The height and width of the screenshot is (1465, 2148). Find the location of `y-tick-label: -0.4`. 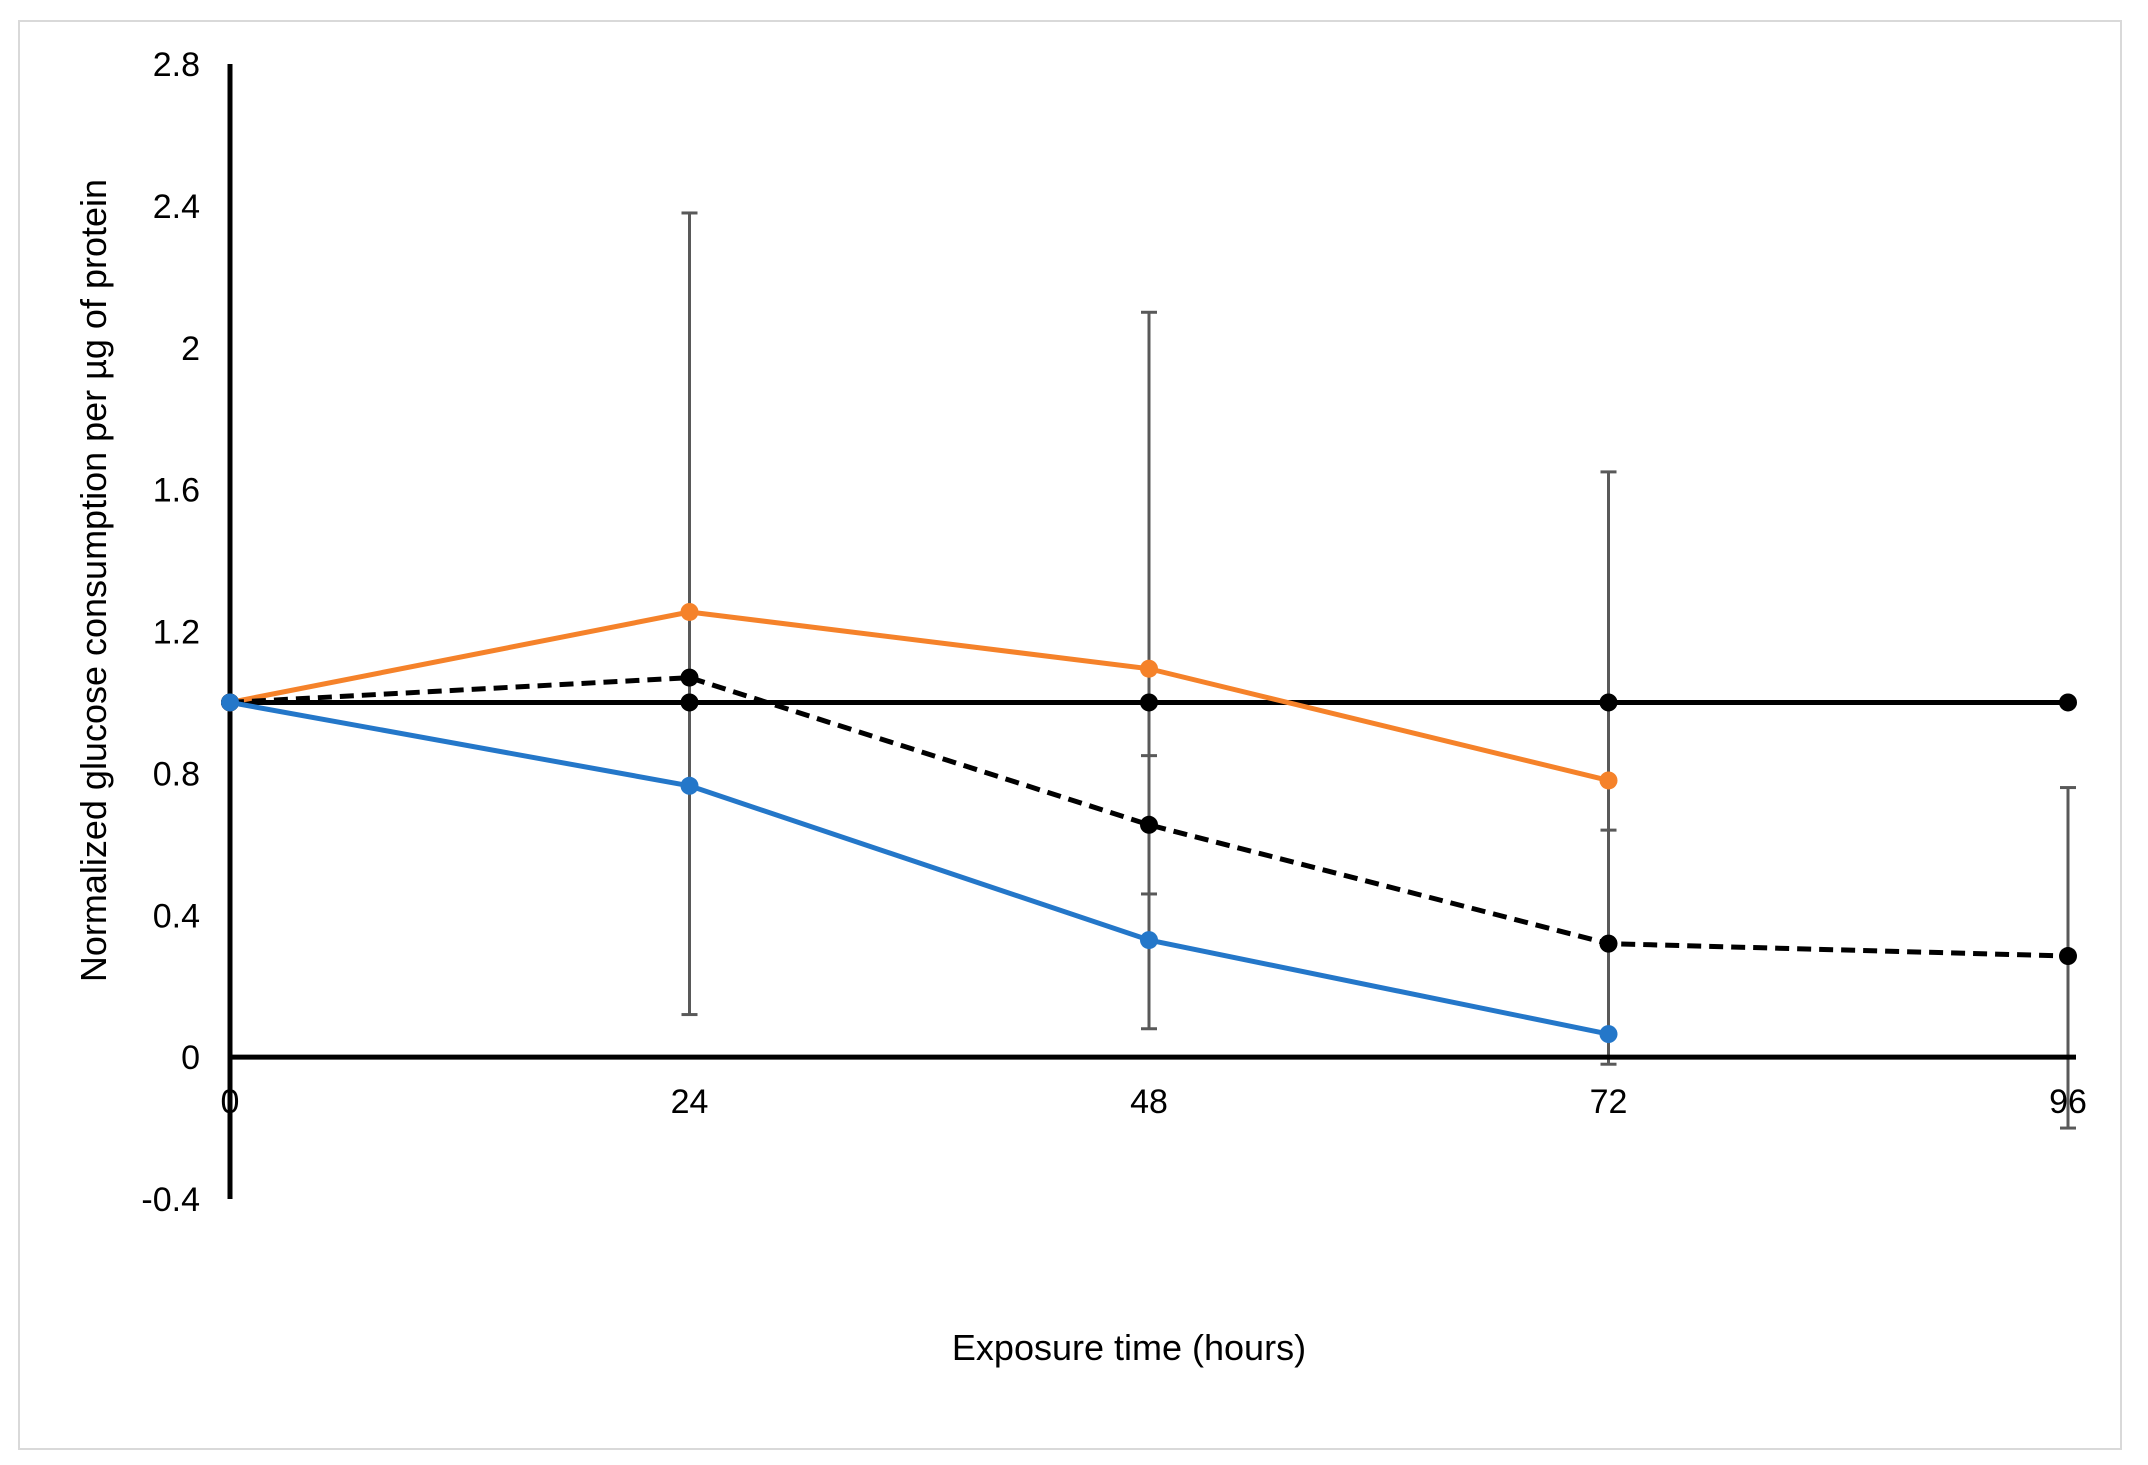

y-tick-label: -0.4 is located at coordinates (170, 1200).